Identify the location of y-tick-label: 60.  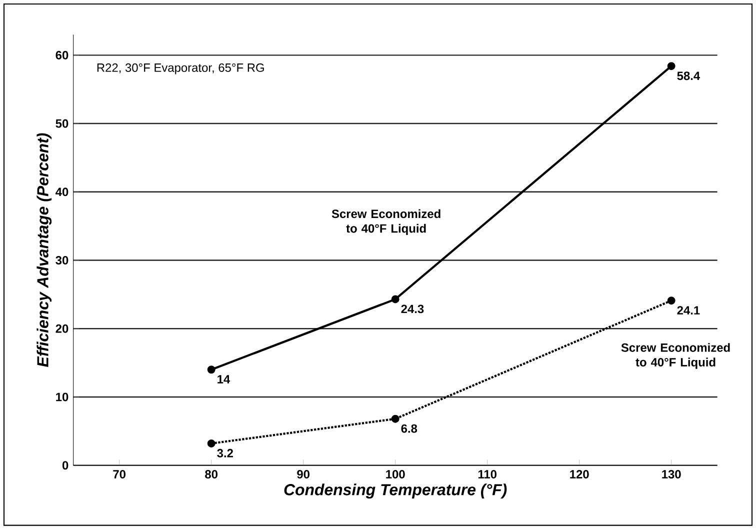
(62, 55).